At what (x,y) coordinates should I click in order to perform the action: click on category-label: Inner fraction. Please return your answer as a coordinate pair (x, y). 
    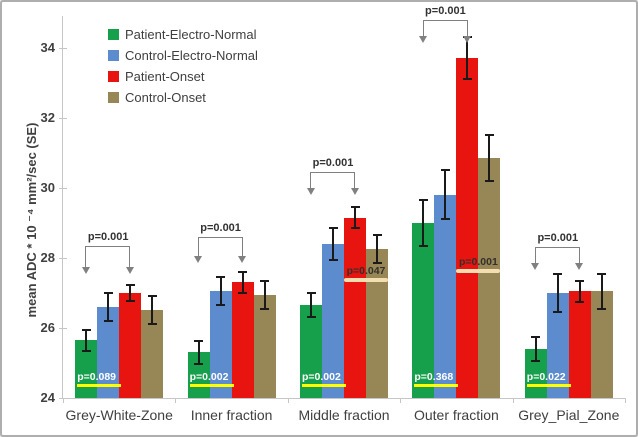
    Looking at the image, I should click on (231, 415).